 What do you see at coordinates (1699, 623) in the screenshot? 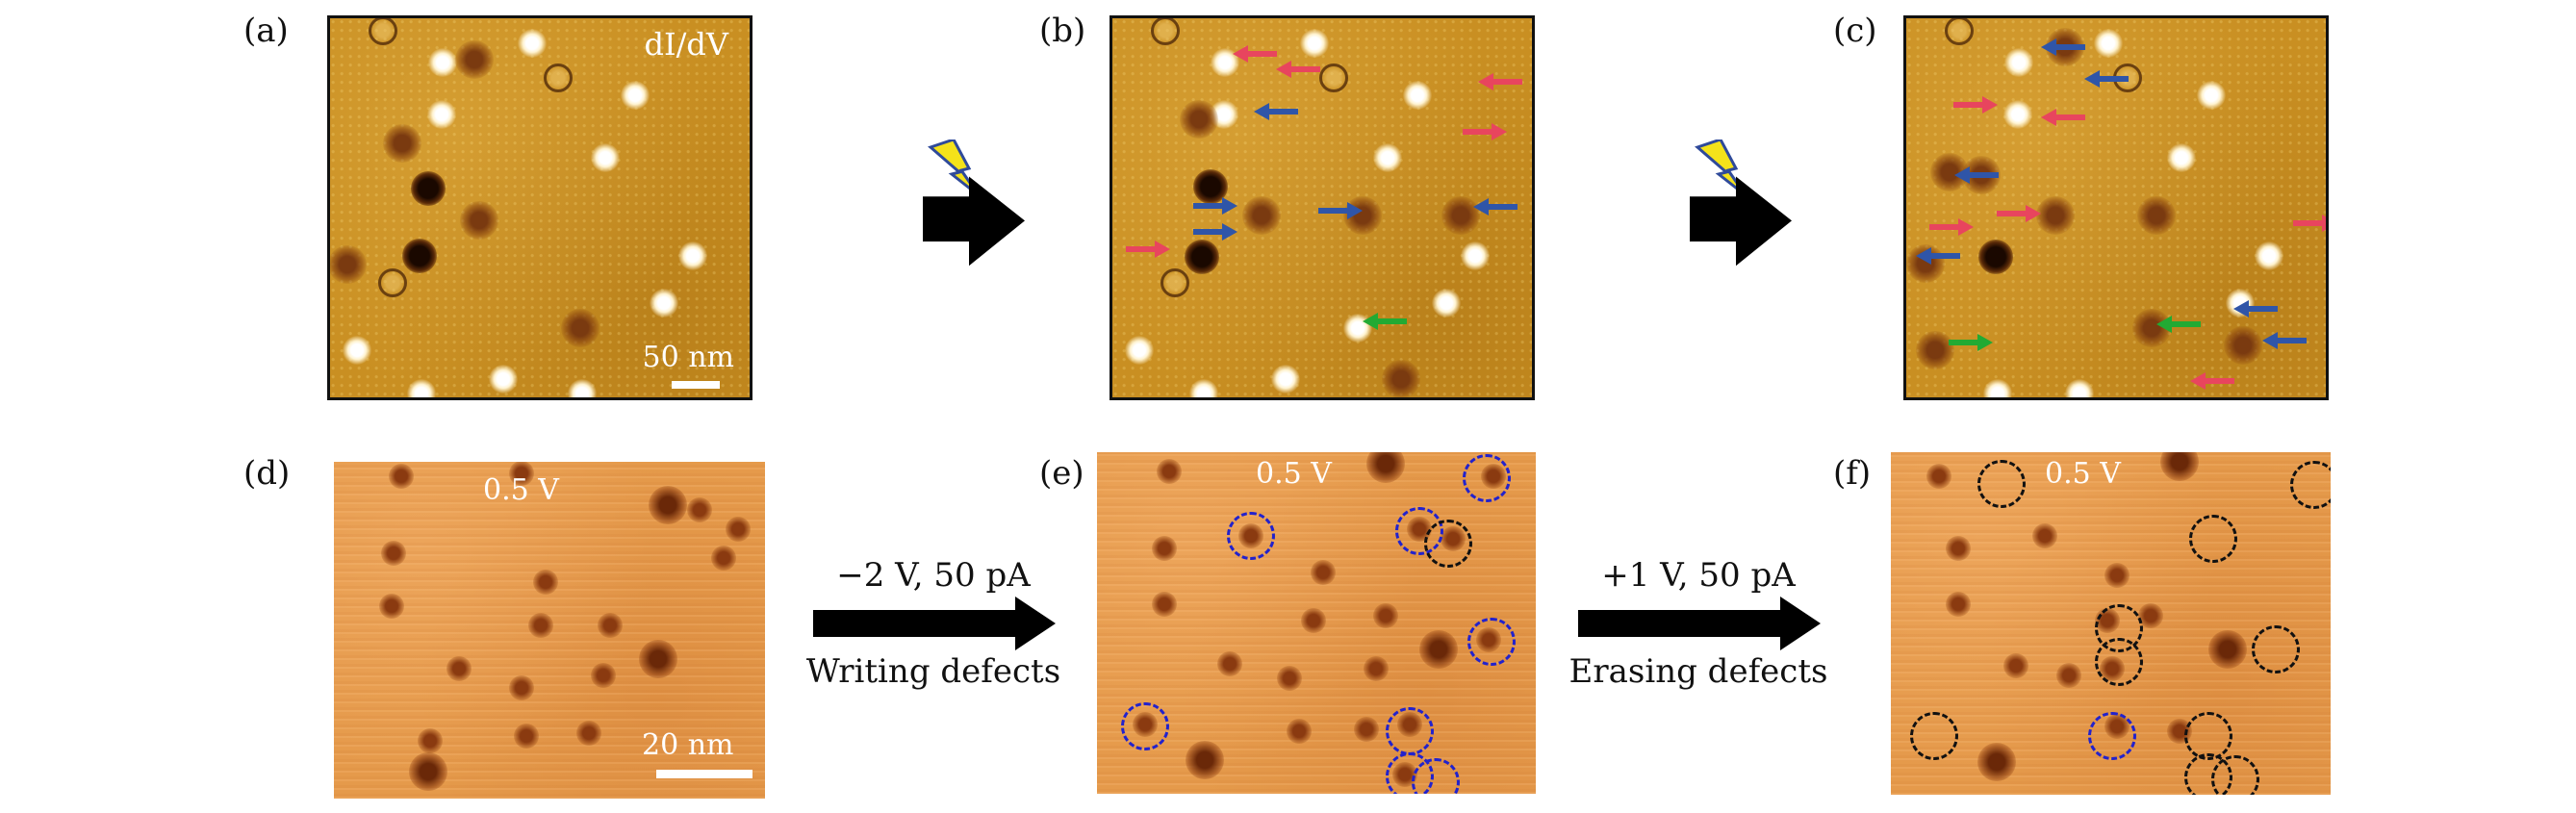
I see `process-arrow-icon` at bounding box center [1699, 623].